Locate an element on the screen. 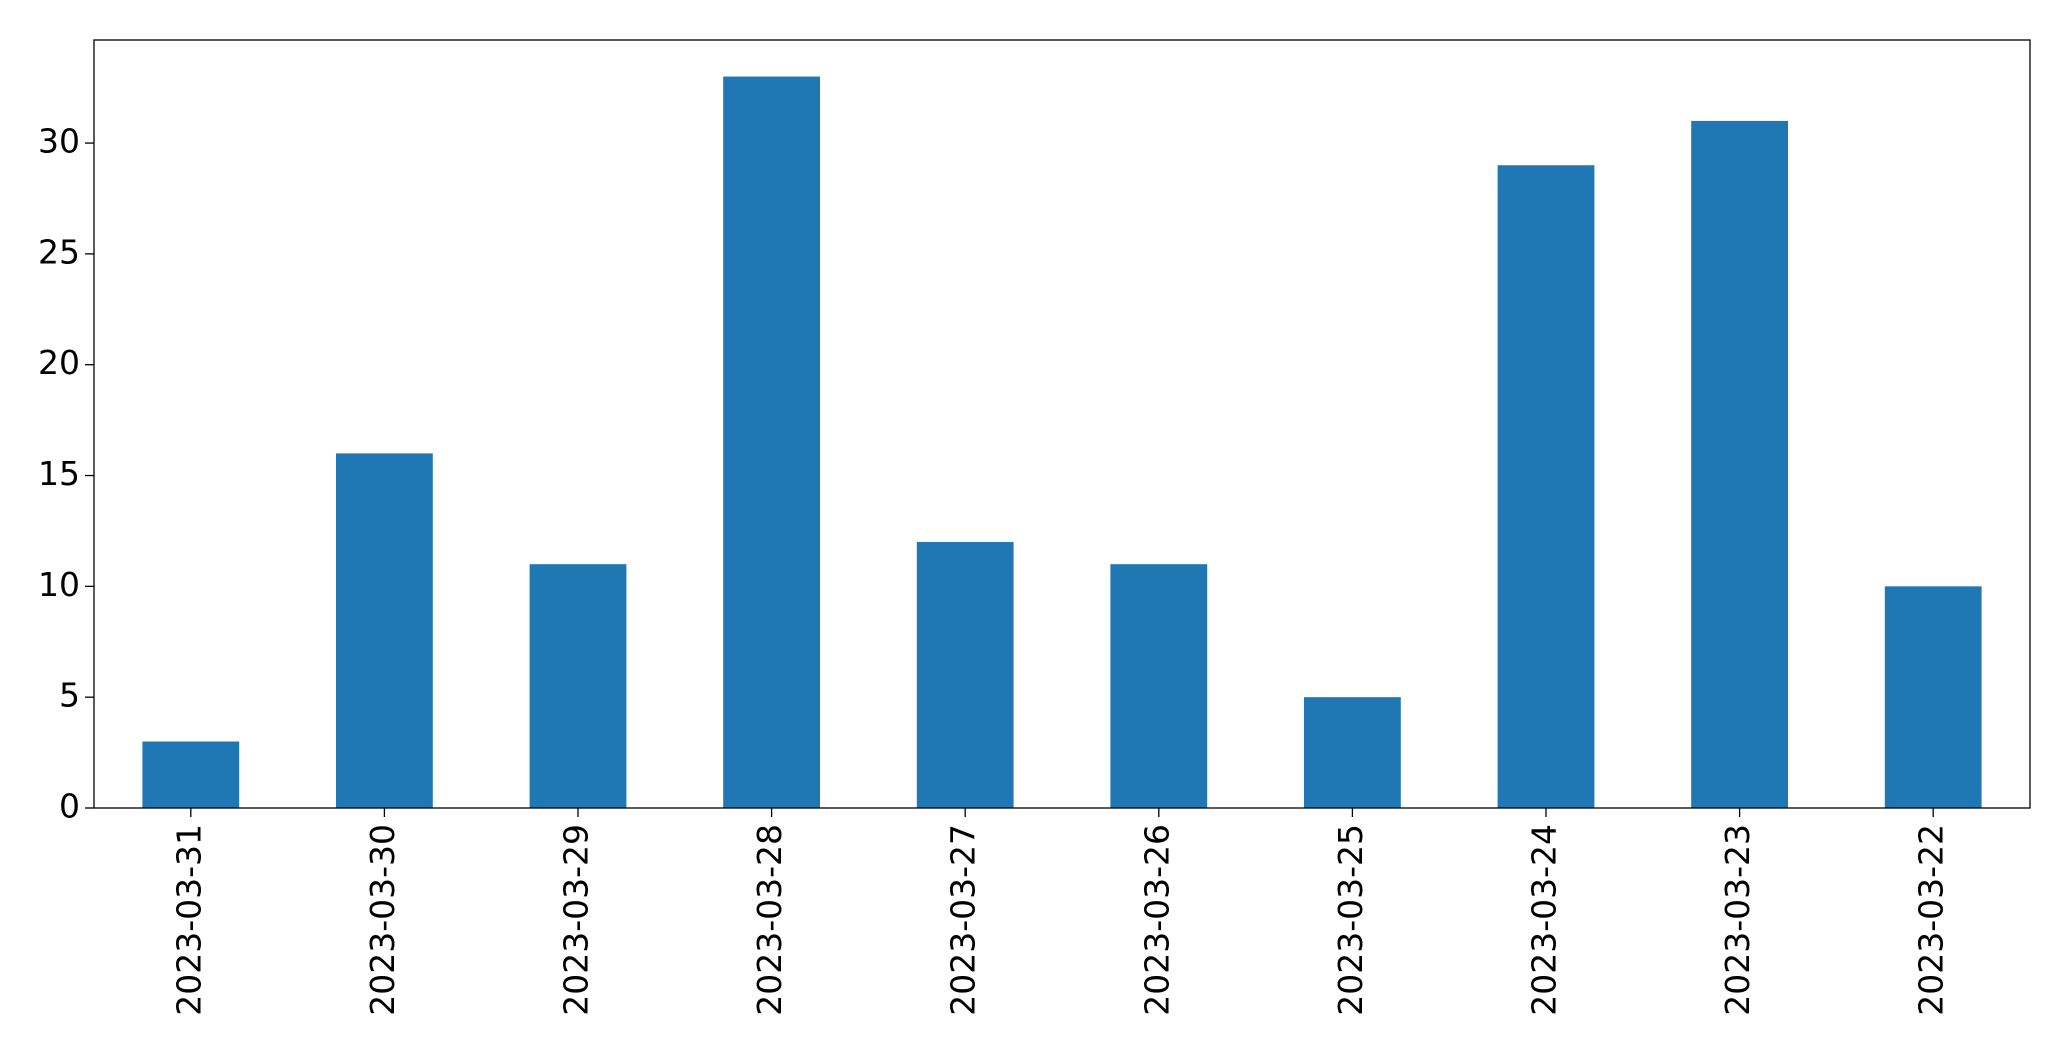 The image size is (2071, 1061). x-tick-label: 2023-03-25 is located at coordinates (1350, 920).